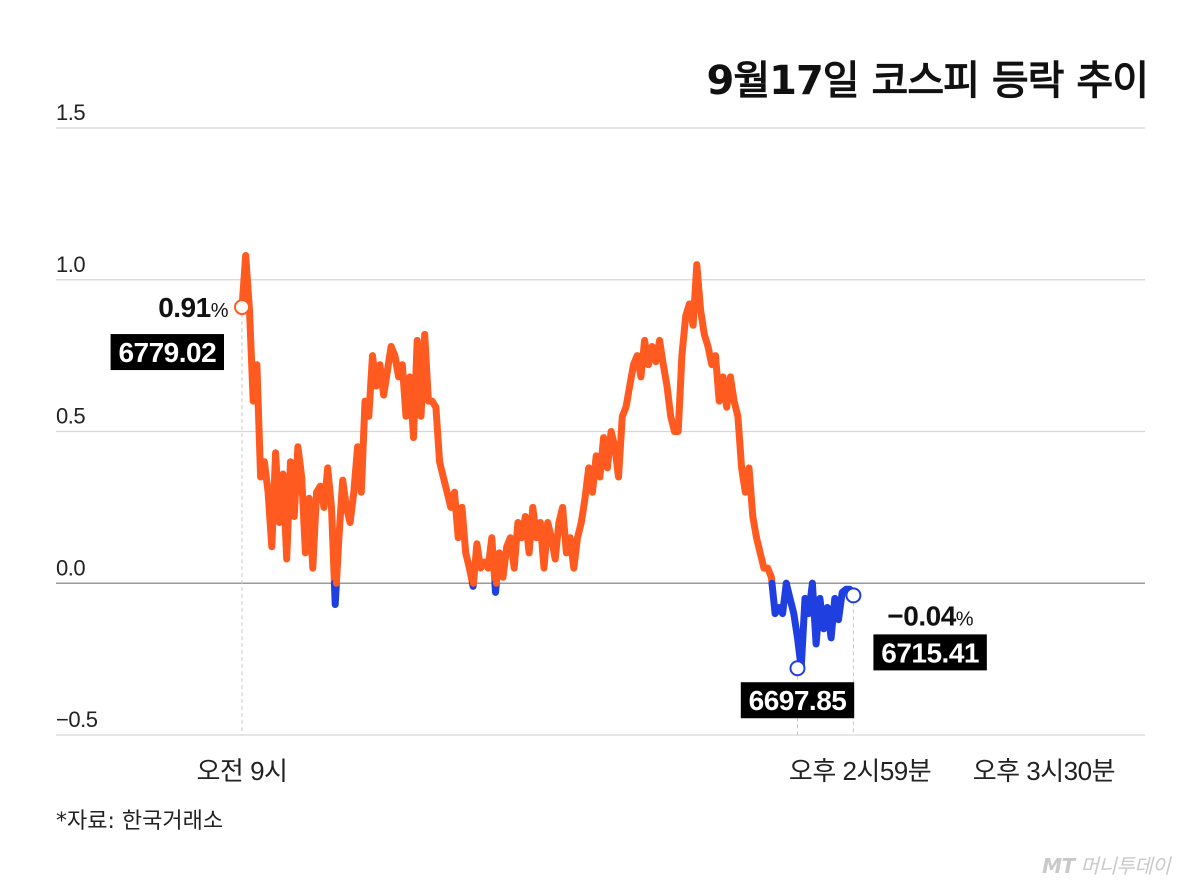 The image size is (1200, 891). I want to click on open-price-label: 6779.02, so click(167, 352).